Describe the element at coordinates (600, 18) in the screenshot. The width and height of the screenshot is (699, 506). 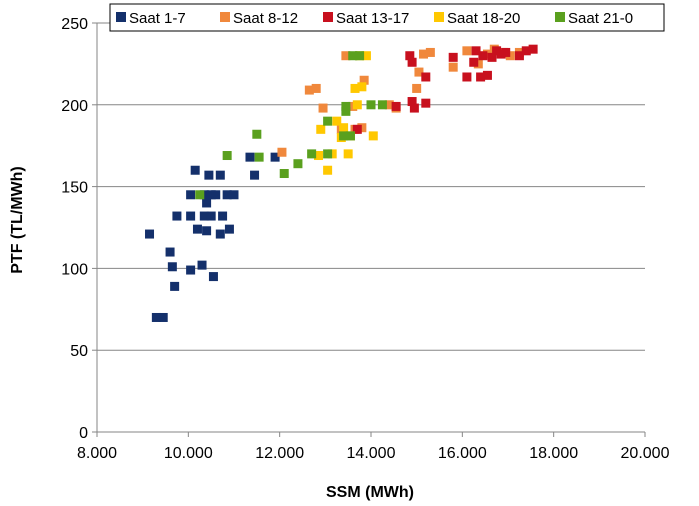
I see `legend-label: Saat 21-0` at that location.